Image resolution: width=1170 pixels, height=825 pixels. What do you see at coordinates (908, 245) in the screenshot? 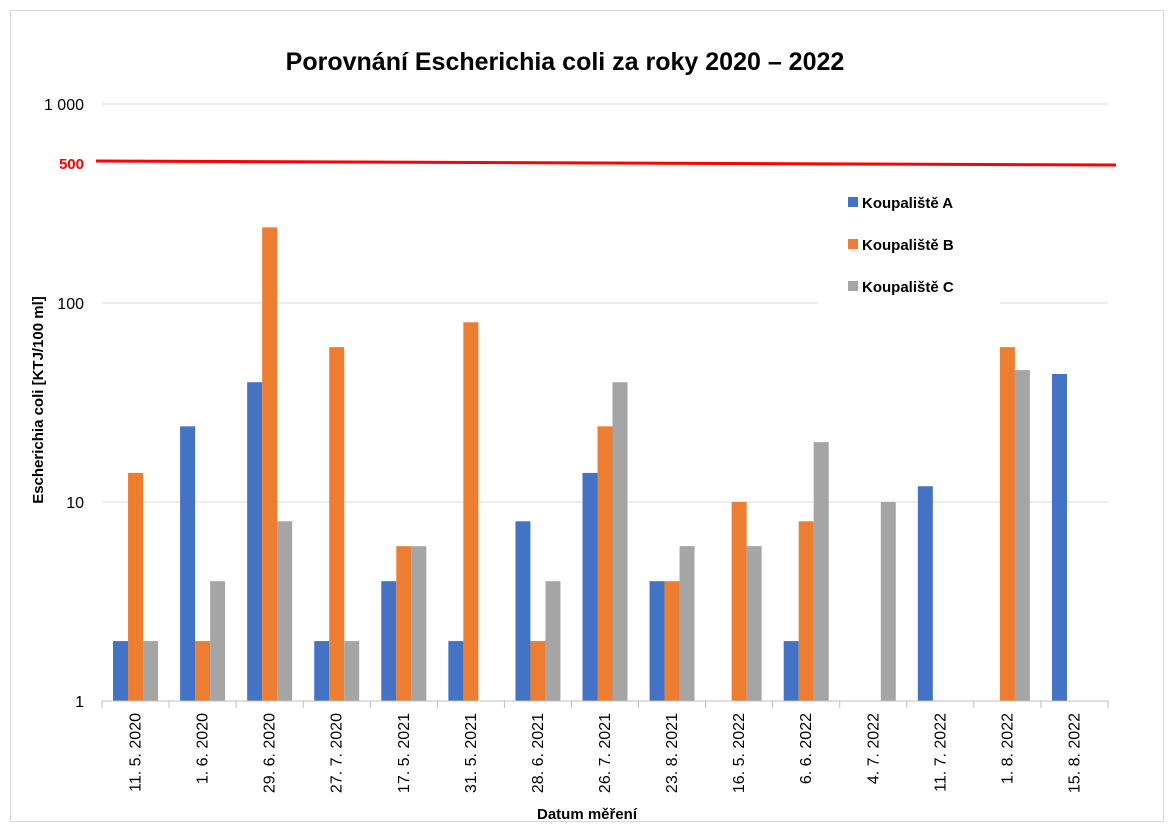
I see `legend-label: Koupaliště B` at bounding box center [908, 245].